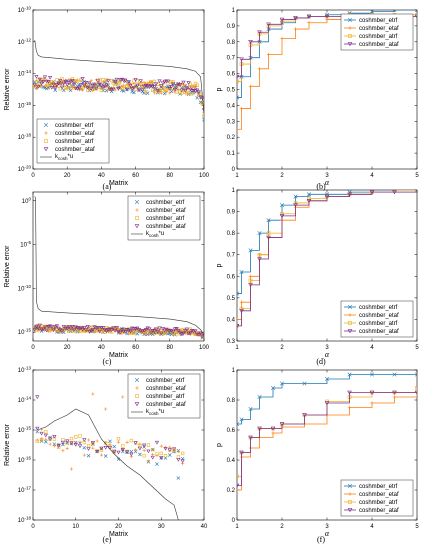 Image resolution: width=424 pixels, height=550 pixels. Describe the element at coordinates (25, 520) in the screenshot. I see `y-tick-label: 10-18` at that location.